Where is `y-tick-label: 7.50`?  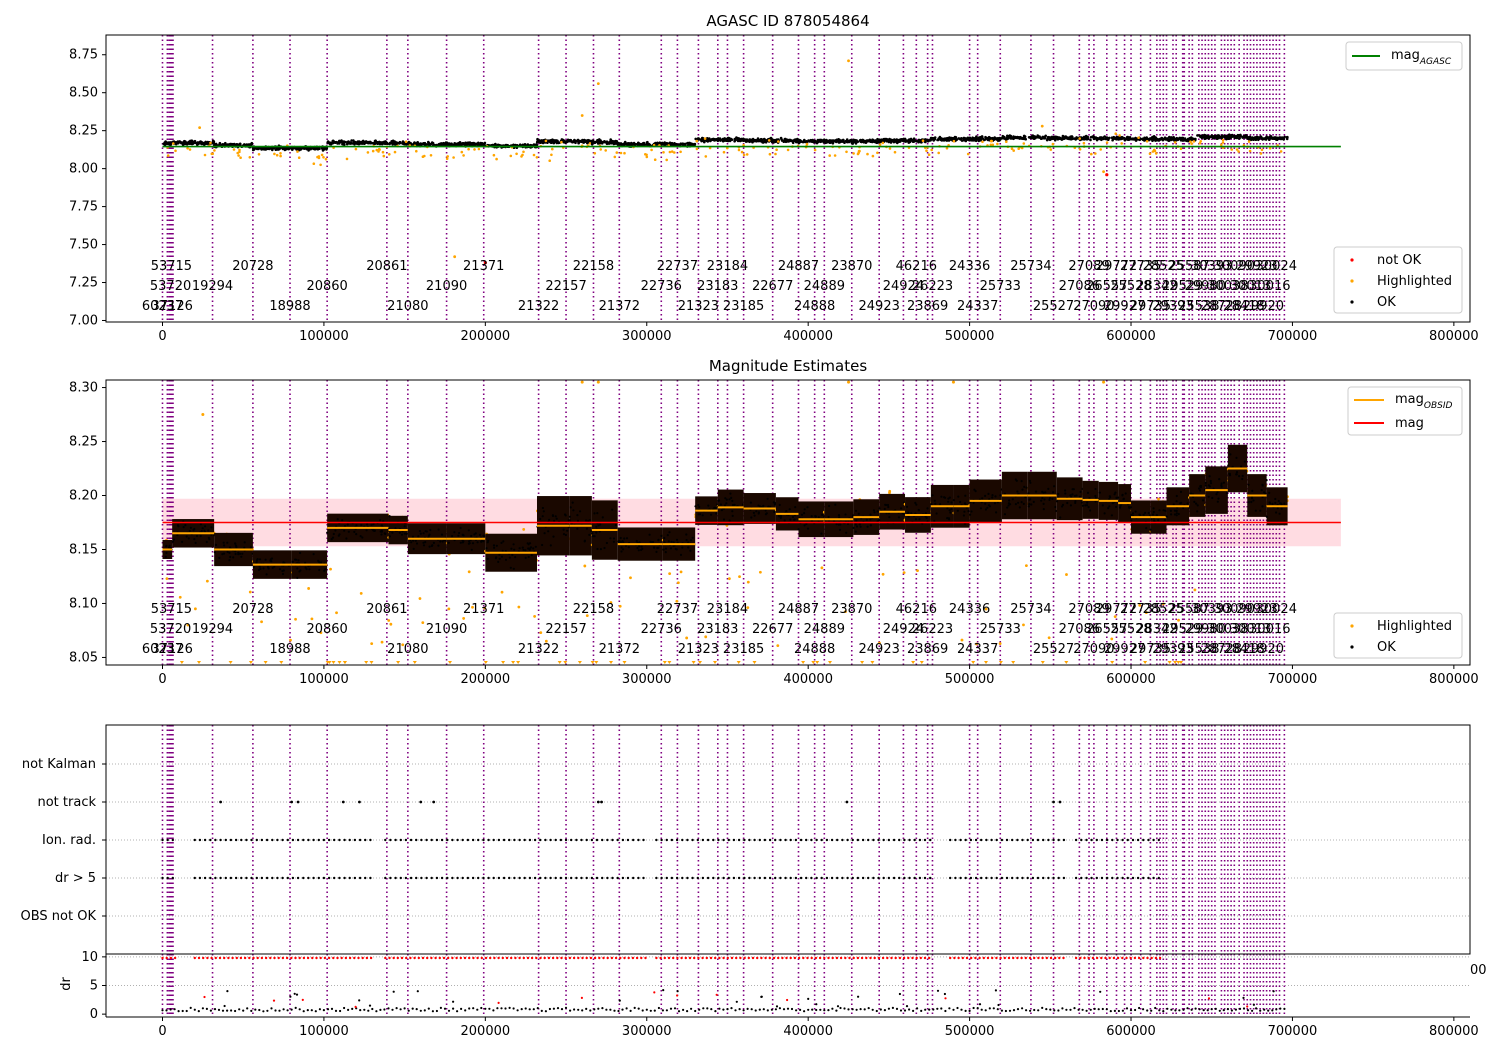 y-tick-label: 7.50 is located at coordinates (83, 245).